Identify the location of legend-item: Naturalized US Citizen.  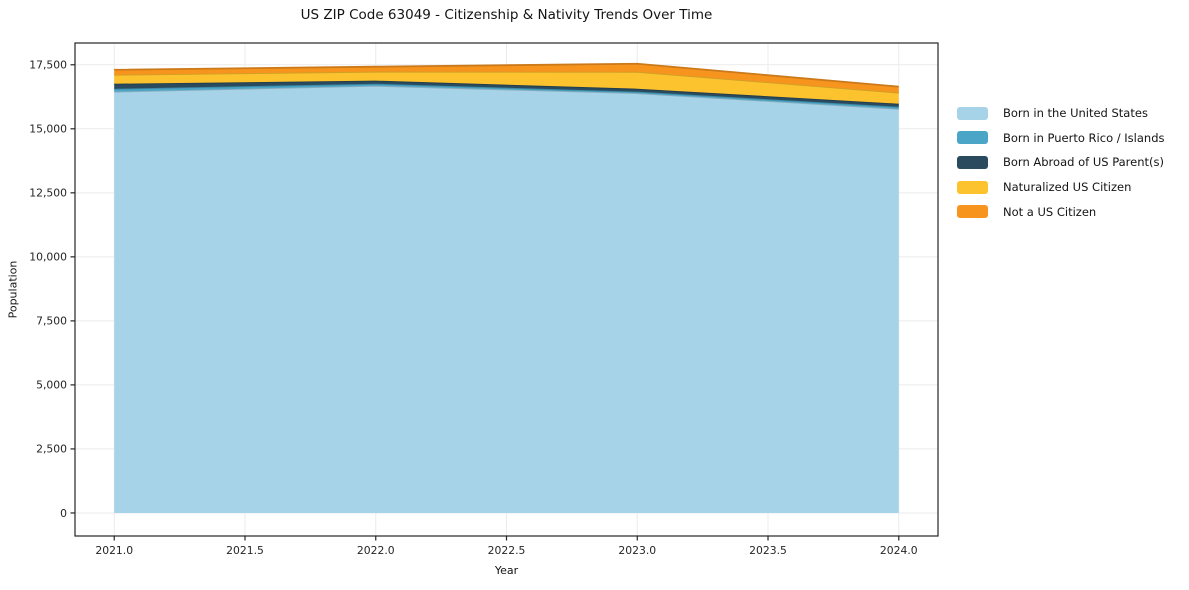
(1061, 187).